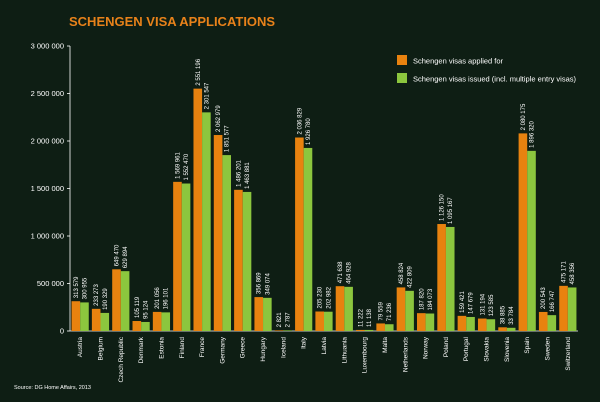 Image resolution: width=600 pixels, height=402 pixels. Describe the element at coordinates (247, 261) in the screenshot. I see `bar-issued-greece` at that location.